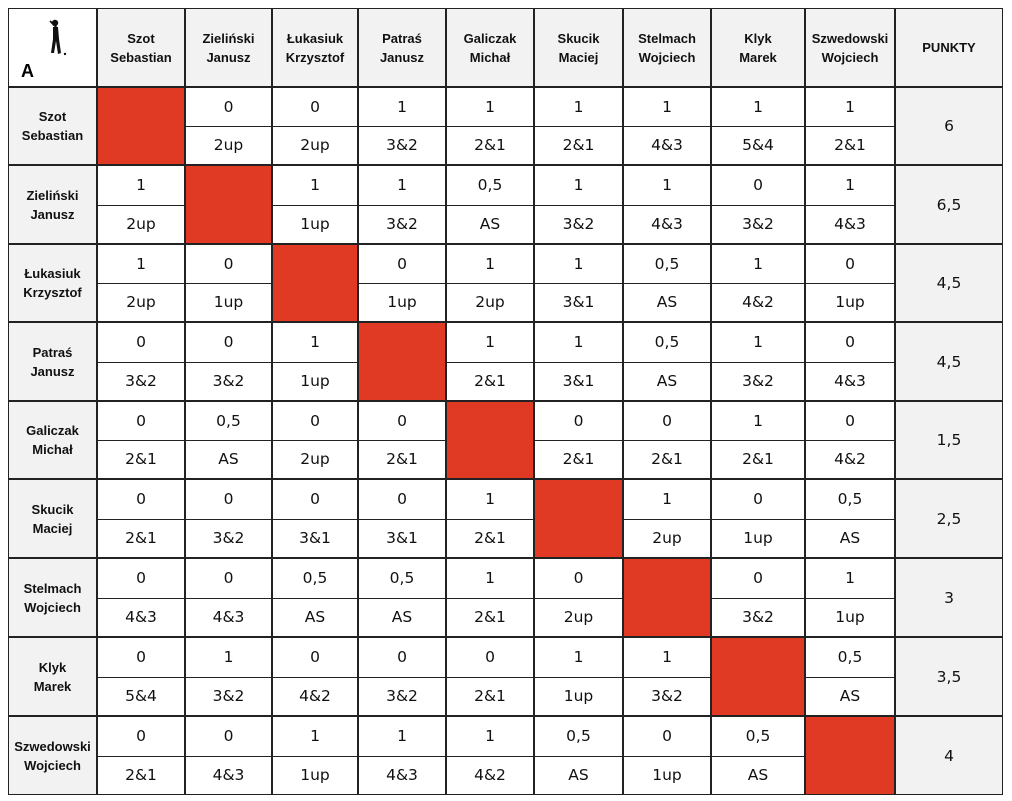 The width and height of the screenshot is (1012, 801). I want to click on column-player-first-name: Stelmach, so click(667, 38).